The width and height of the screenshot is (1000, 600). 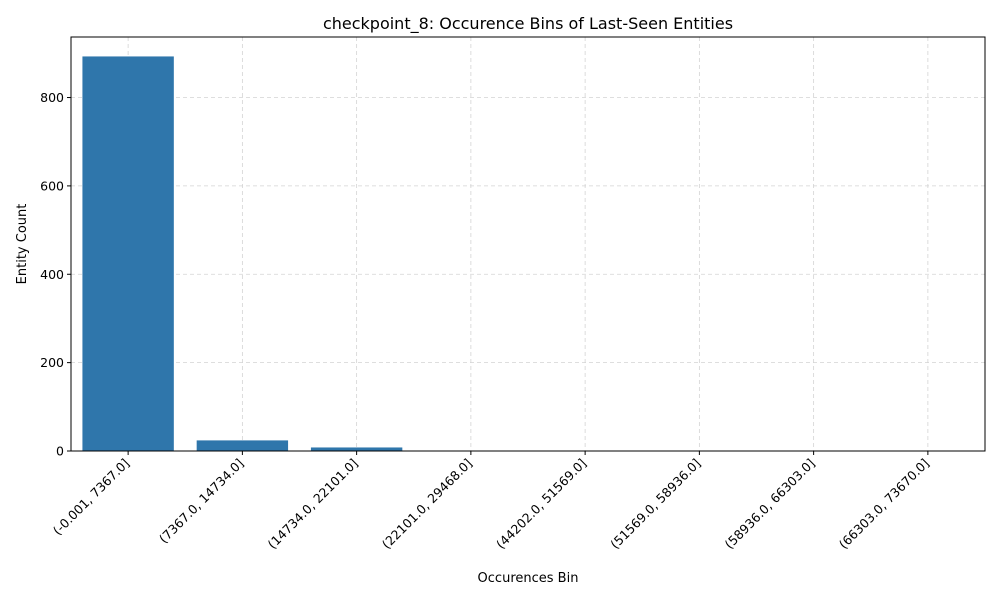 What do you see at coordinates (52, 185) in the screenshot?
I see `y-tick-label: 600` at bounding box center [52, 185].